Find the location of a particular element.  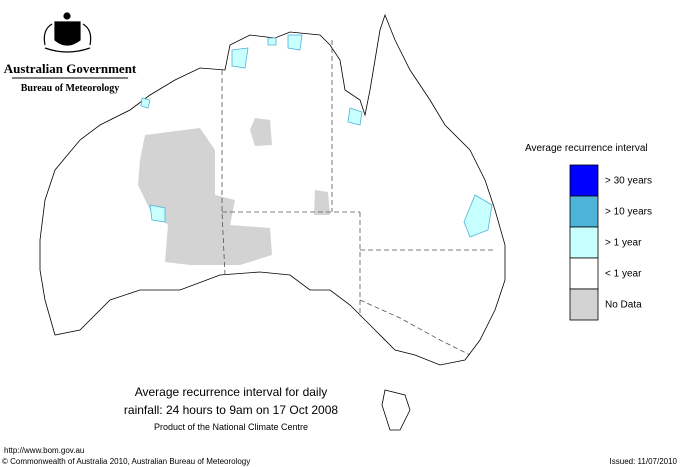

footer-issued: Issued: 11/07/2010 is located at coordinates (644, 461).